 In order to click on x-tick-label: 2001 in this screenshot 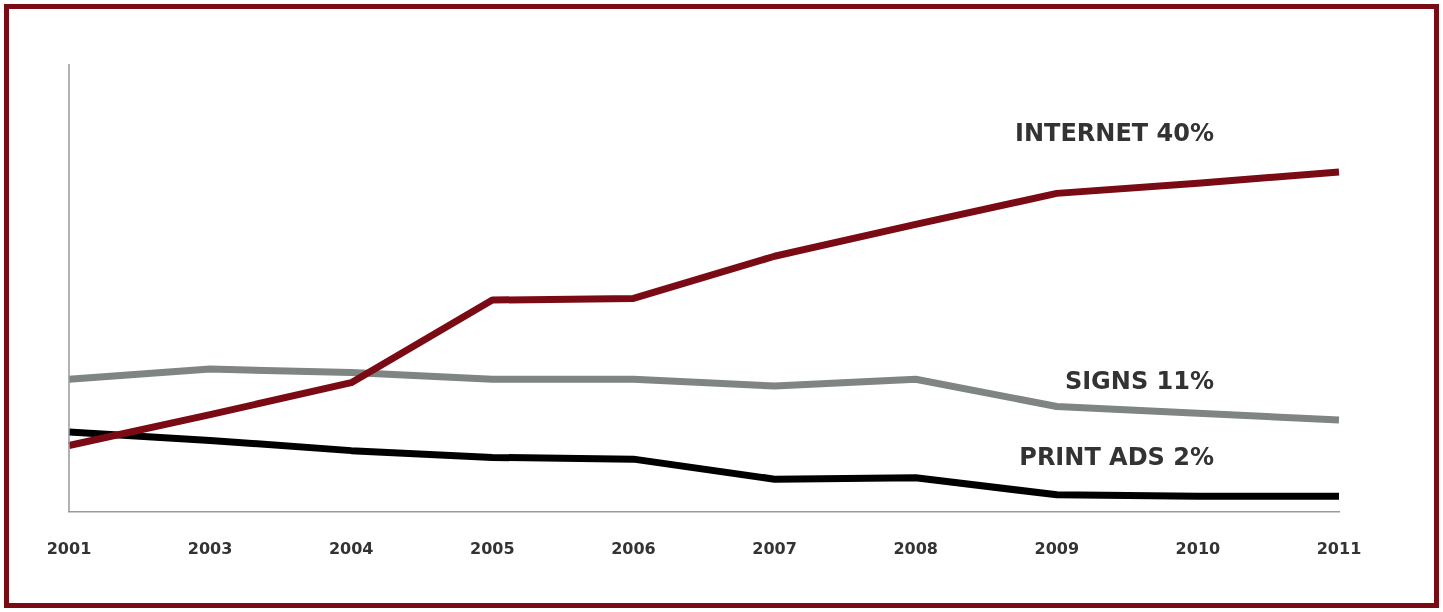, I will do `click(69, 548)`.